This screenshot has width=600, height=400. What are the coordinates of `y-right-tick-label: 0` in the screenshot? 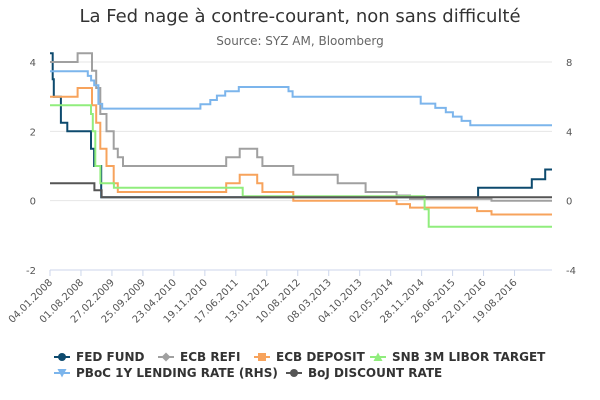 It's located at (569, 202).